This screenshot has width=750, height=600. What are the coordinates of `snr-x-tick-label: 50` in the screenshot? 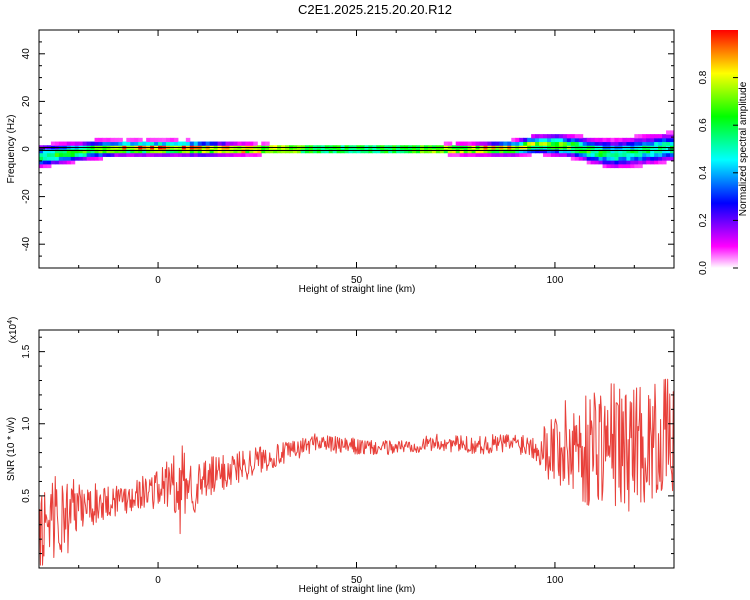 It's located at (357, 580).